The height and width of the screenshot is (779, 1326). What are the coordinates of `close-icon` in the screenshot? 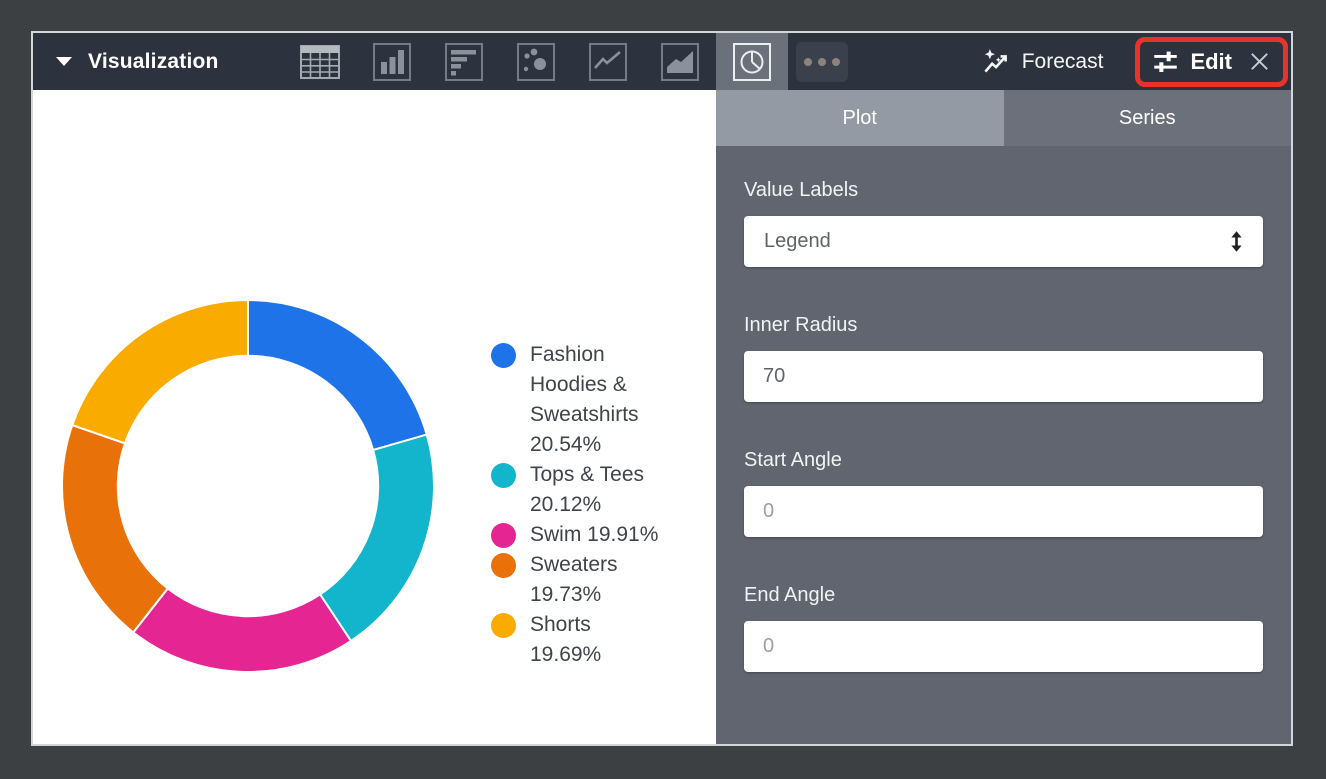 It's located at (1259, 61).